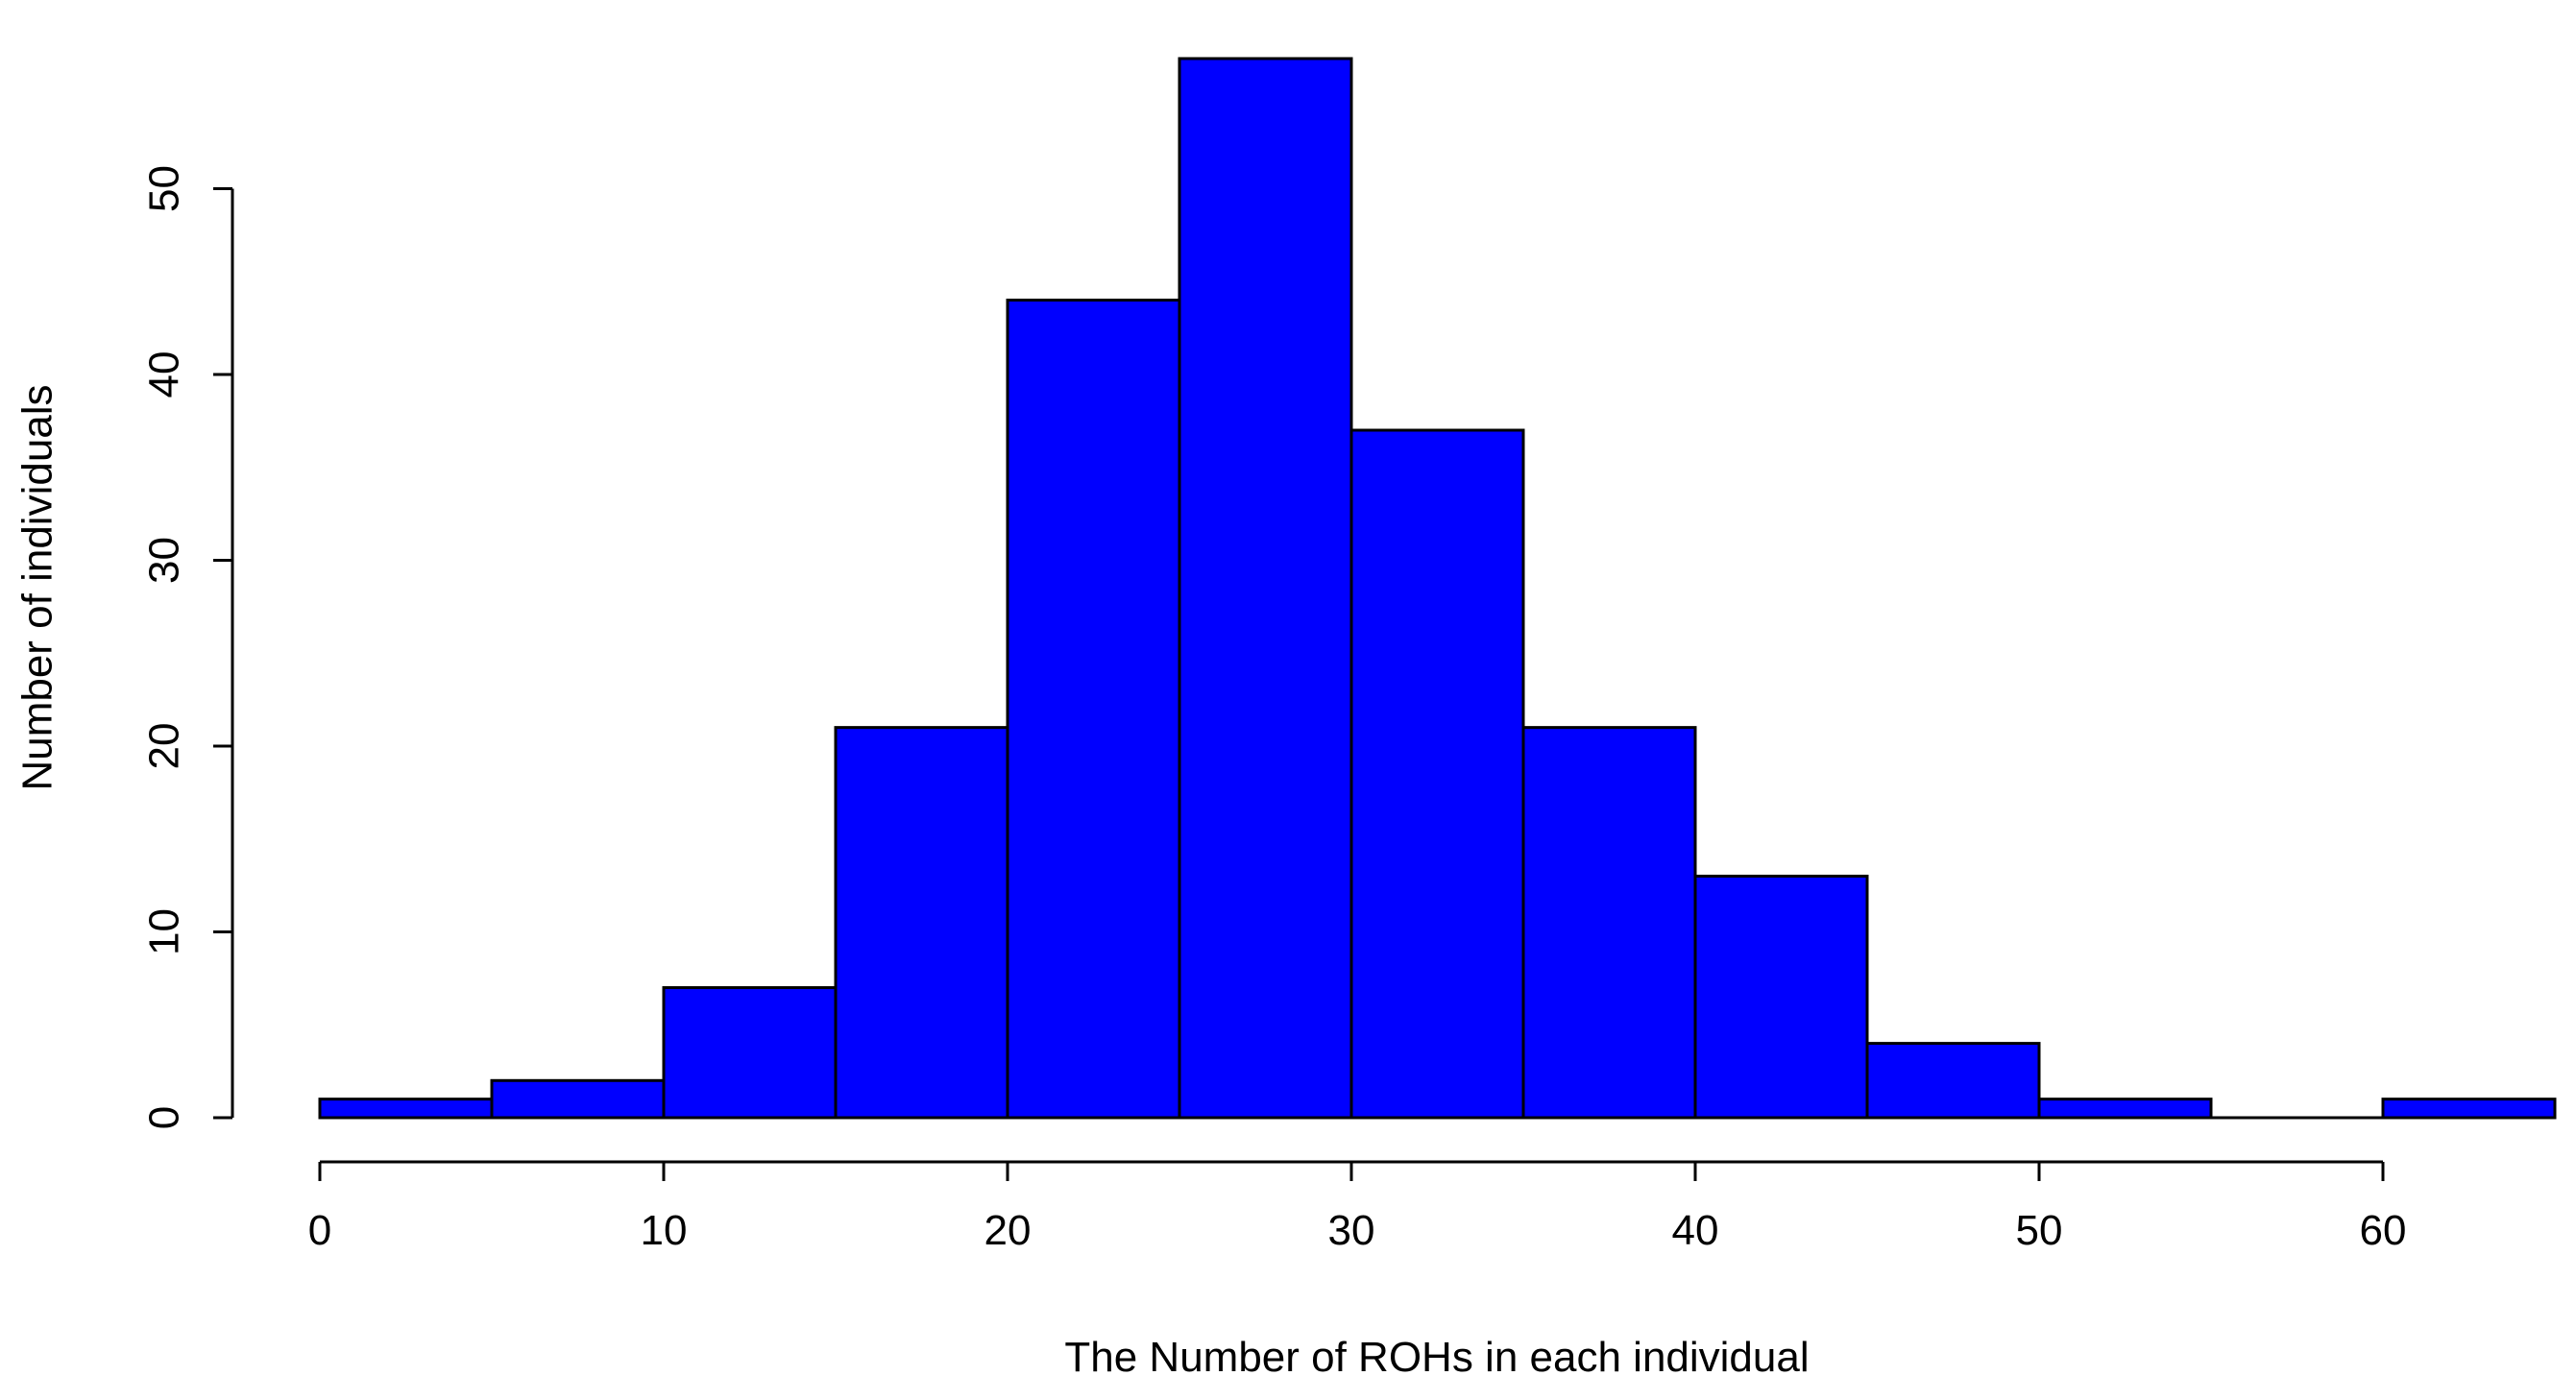 This screenshot has width=2576, height=1400. Describe the element at coordinates (664, 1230) in the screenshot. I see `x-tick-label: 10` at that location.